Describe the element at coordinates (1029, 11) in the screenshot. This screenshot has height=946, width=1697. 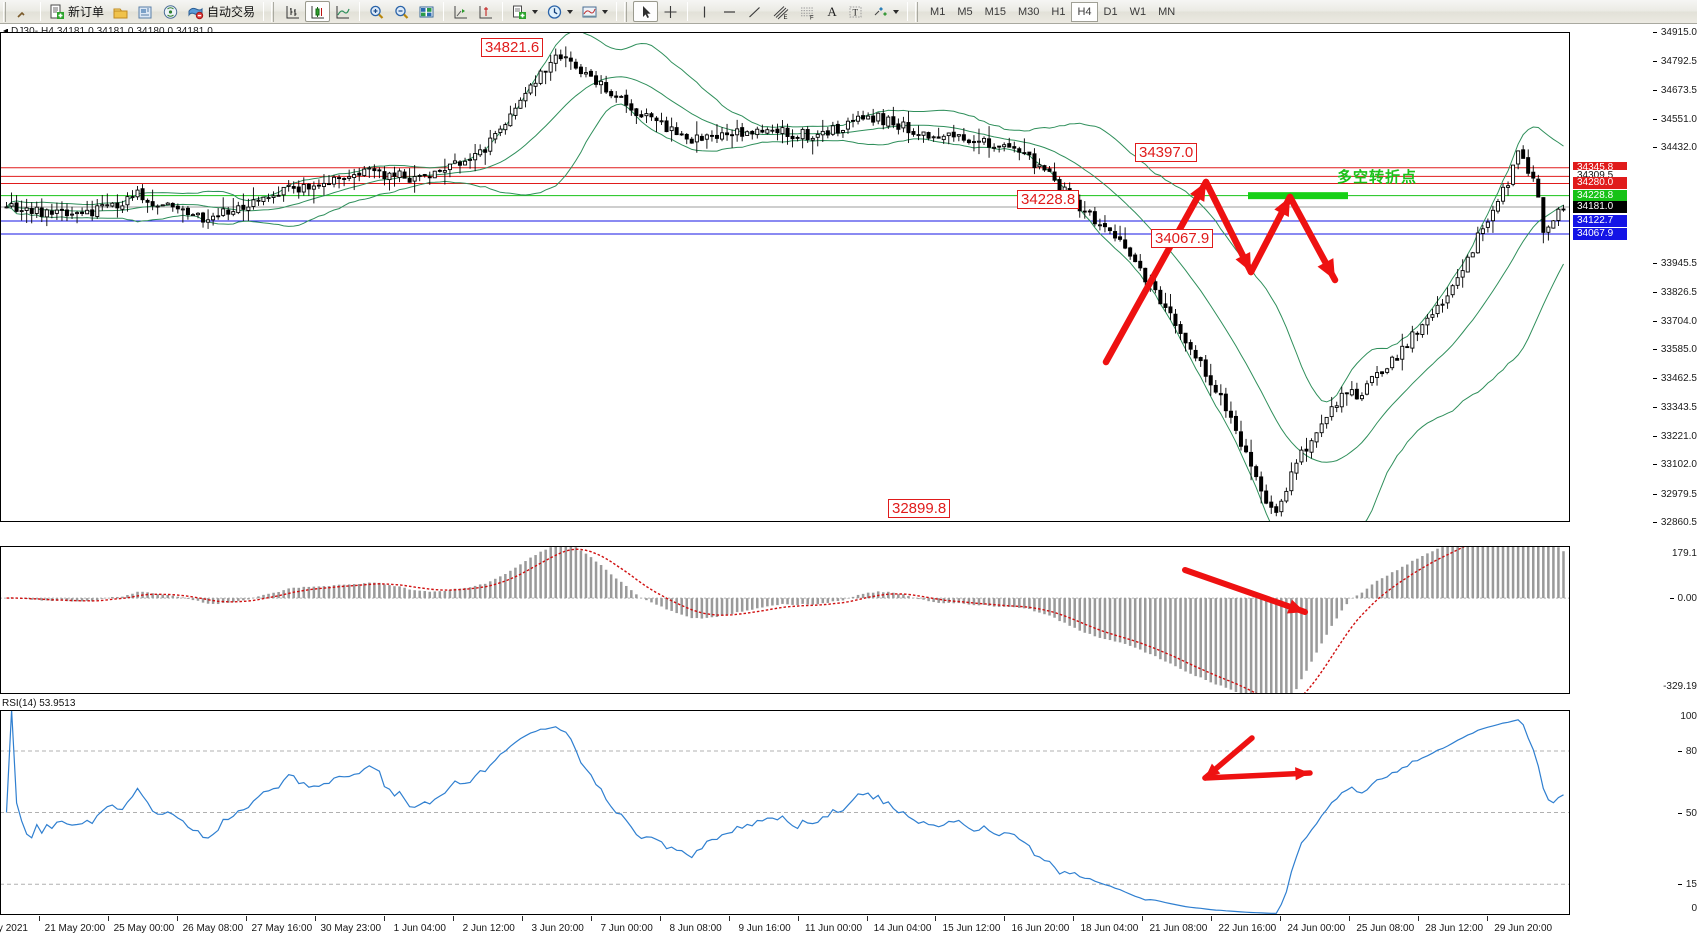
I see `timeframe-button-m30: M30` at that location.